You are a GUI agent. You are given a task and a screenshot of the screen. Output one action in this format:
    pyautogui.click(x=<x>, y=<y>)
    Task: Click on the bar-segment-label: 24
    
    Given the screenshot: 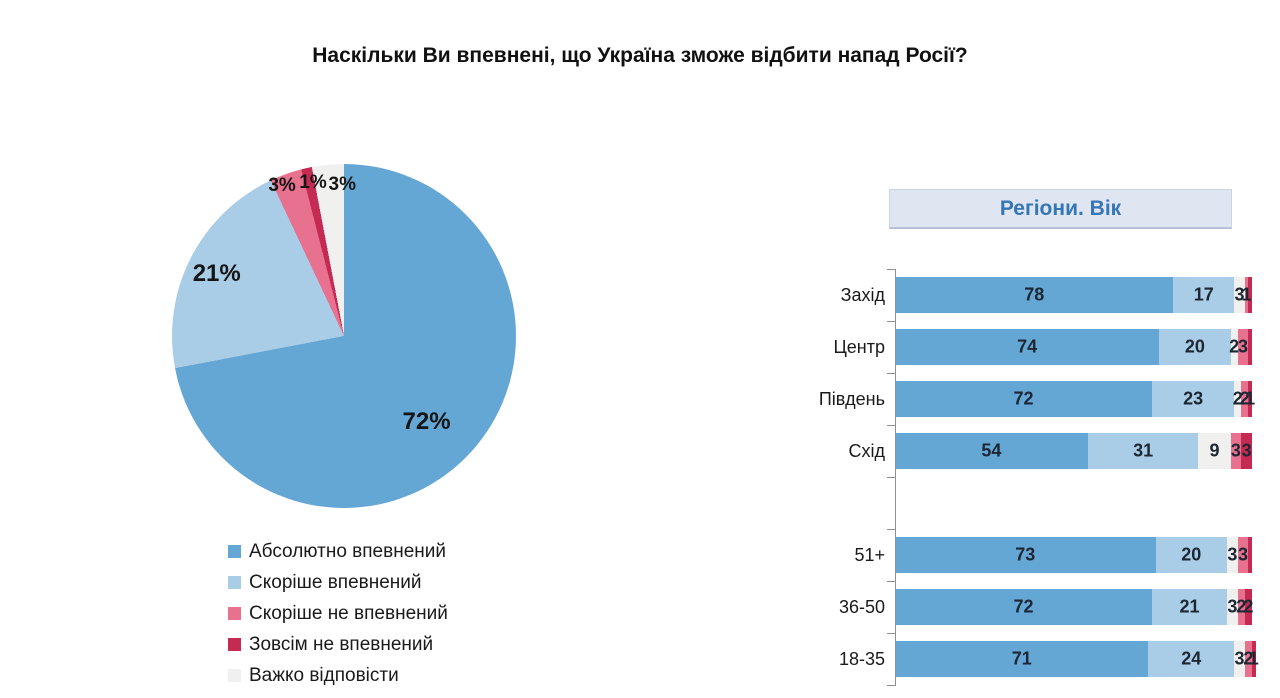 What is the action you would take?
    pyautogui.click(x=1191, y=658)
    